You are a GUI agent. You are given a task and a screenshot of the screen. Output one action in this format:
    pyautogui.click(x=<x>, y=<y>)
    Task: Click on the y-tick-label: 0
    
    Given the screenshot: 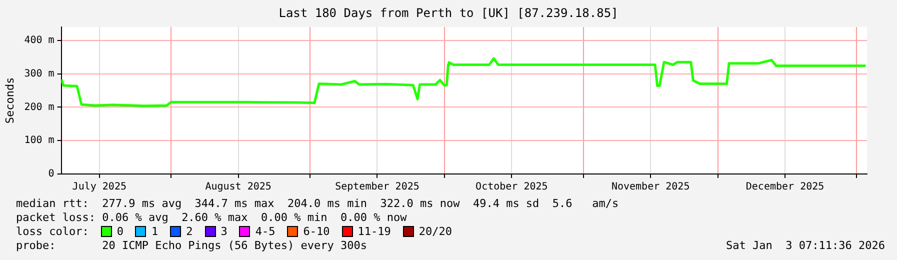 What is the action you would take?
    pyautogui.click(x=51, y=174)
    